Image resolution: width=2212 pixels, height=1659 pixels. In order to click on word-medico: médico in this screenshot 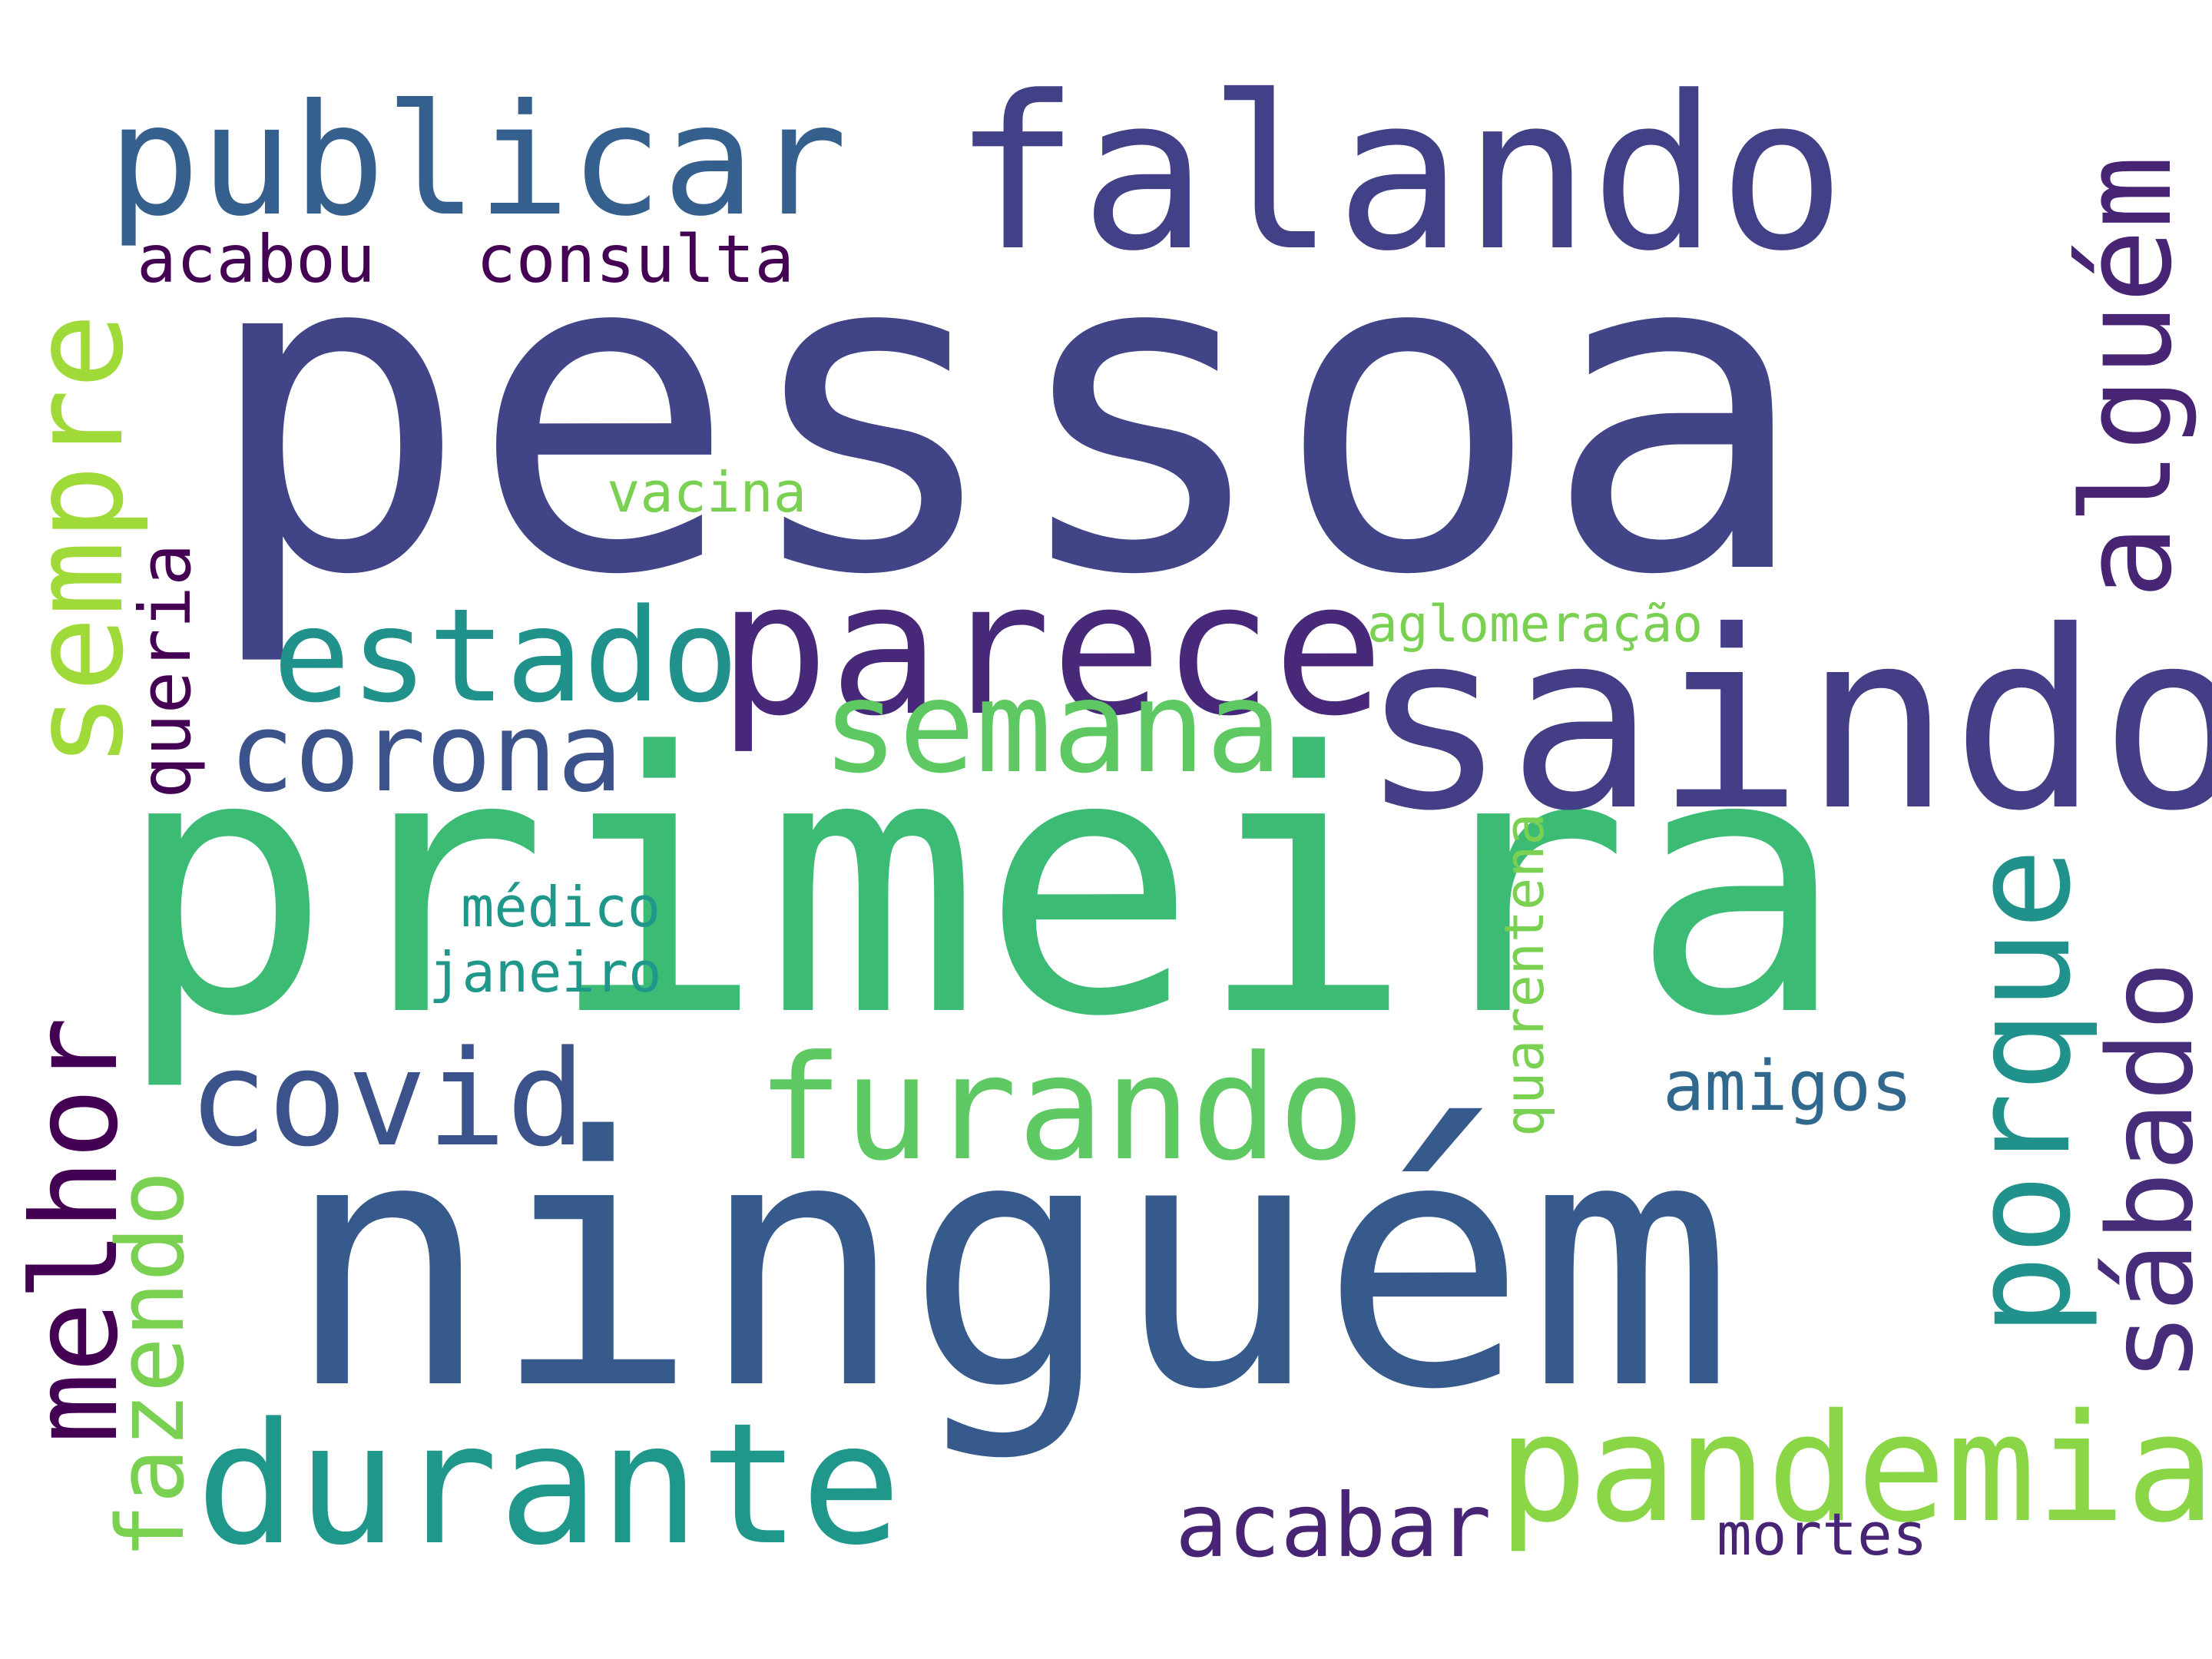, I will do `click(561, 907)`.